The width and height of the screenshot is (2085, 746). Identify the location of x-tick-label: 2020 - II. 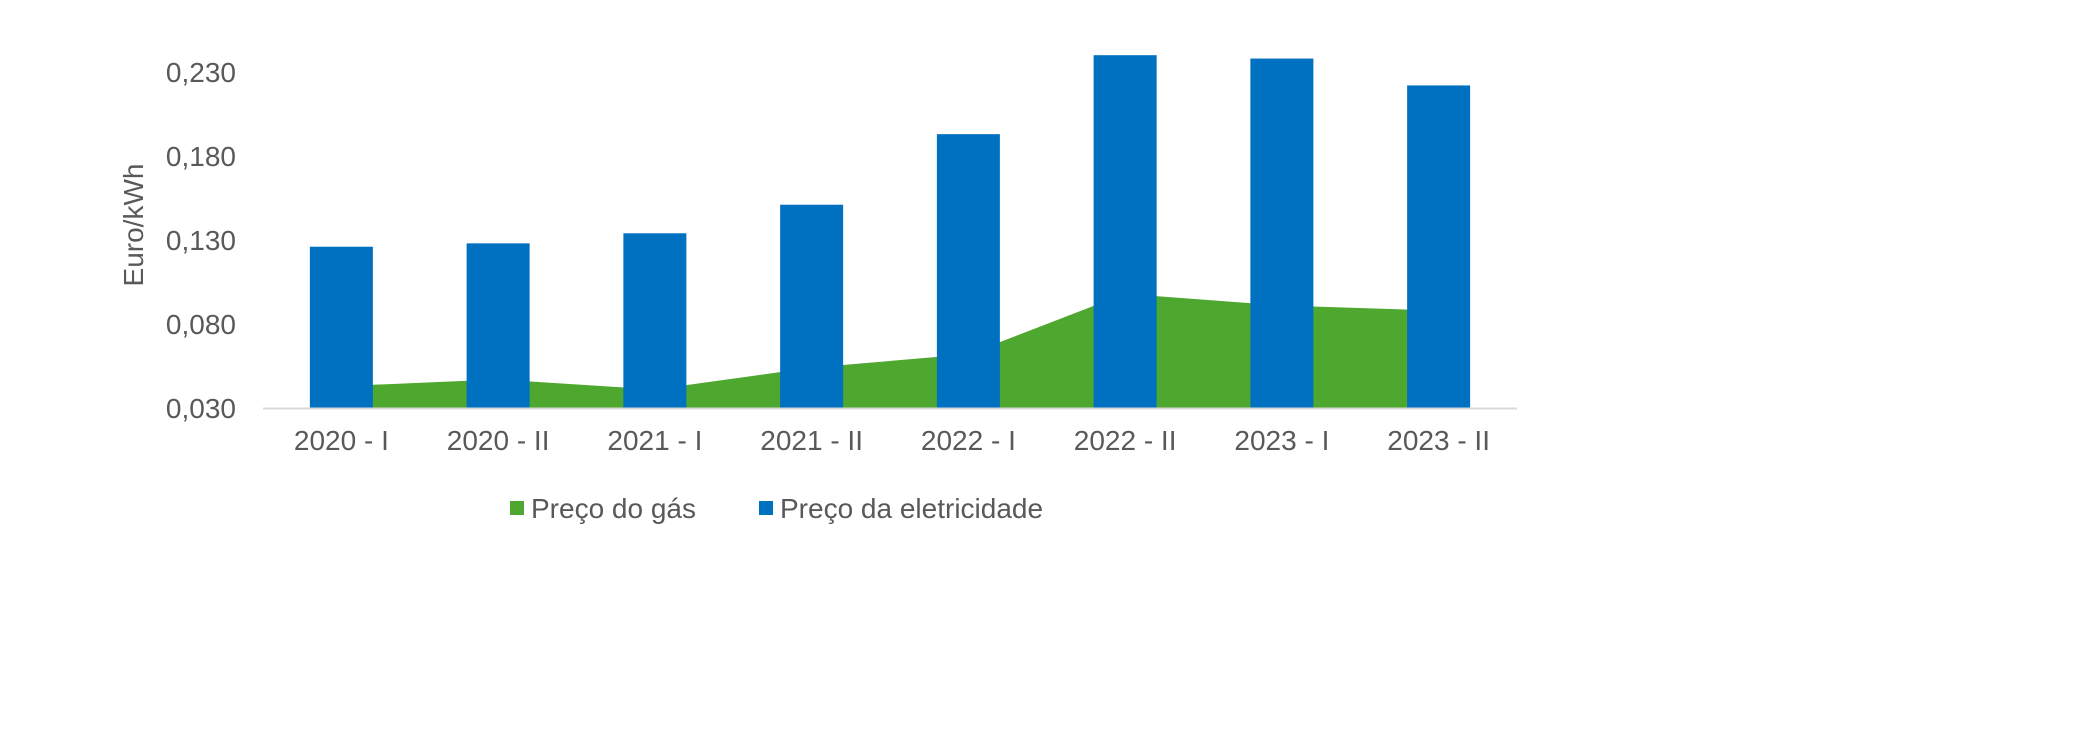
(498, 440).